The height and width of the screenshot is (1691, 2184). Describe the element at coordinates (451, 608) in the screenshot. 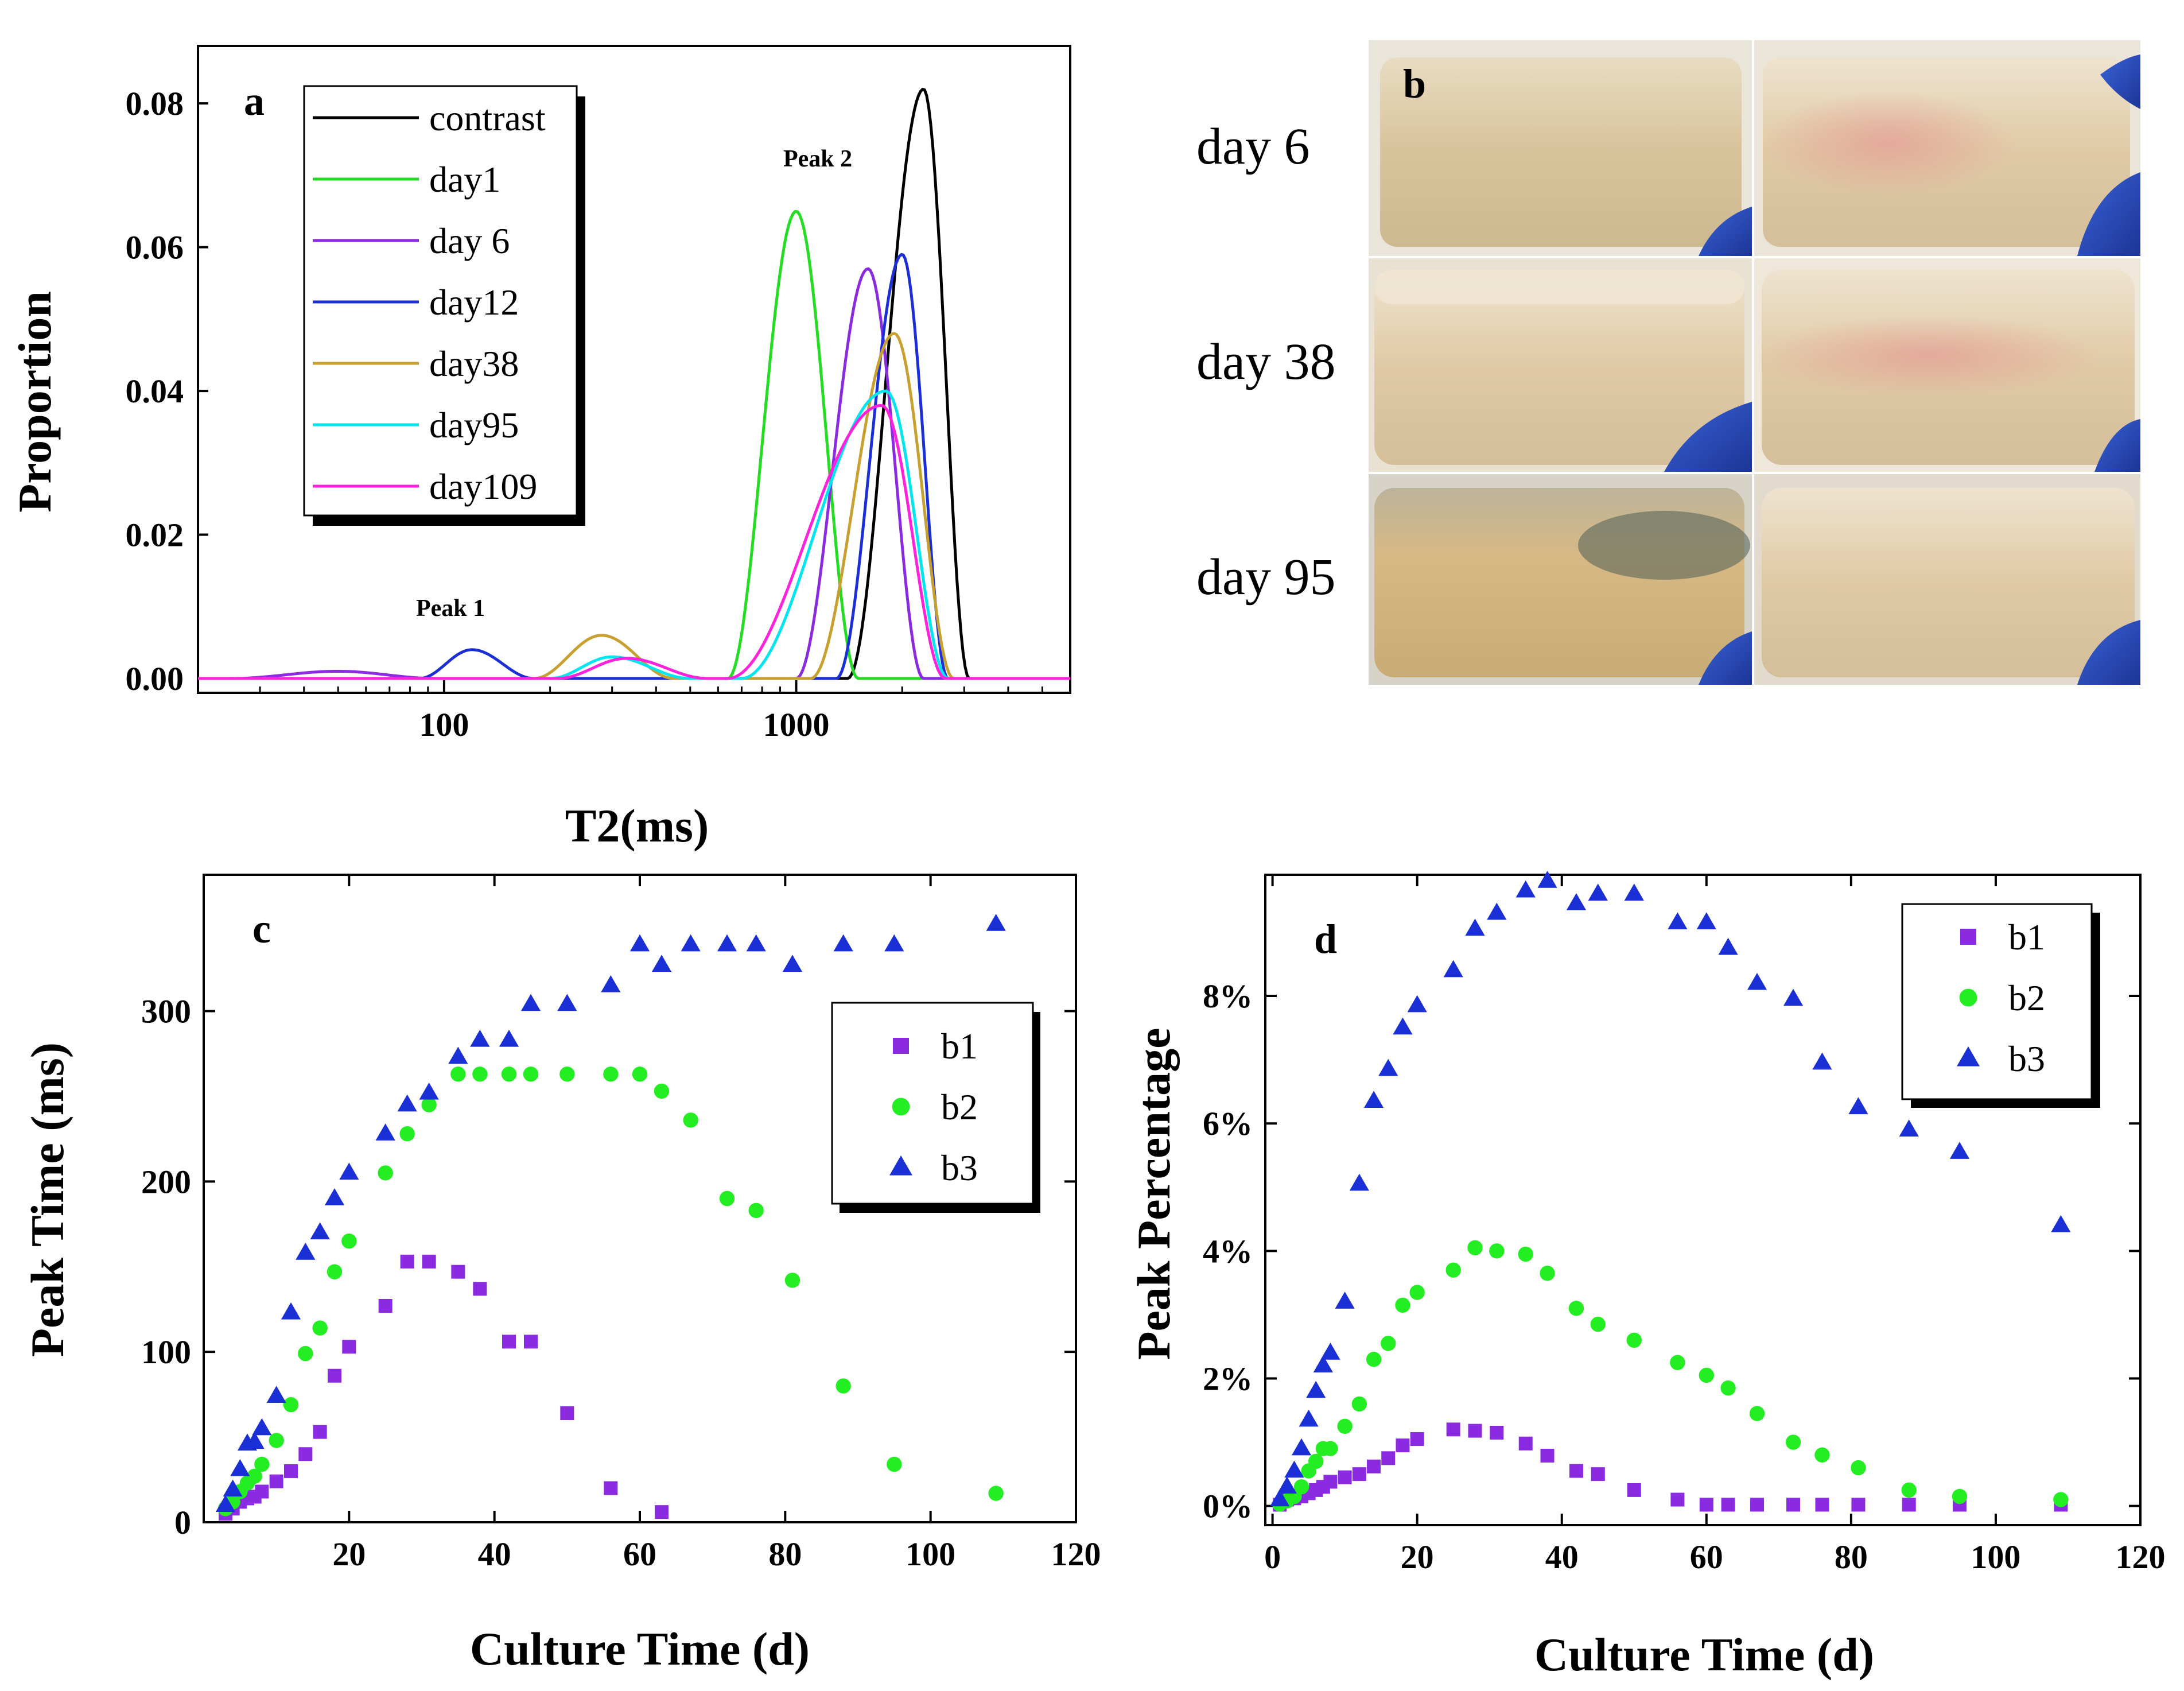

I see `peak-label-1: Peak 1` at that location.